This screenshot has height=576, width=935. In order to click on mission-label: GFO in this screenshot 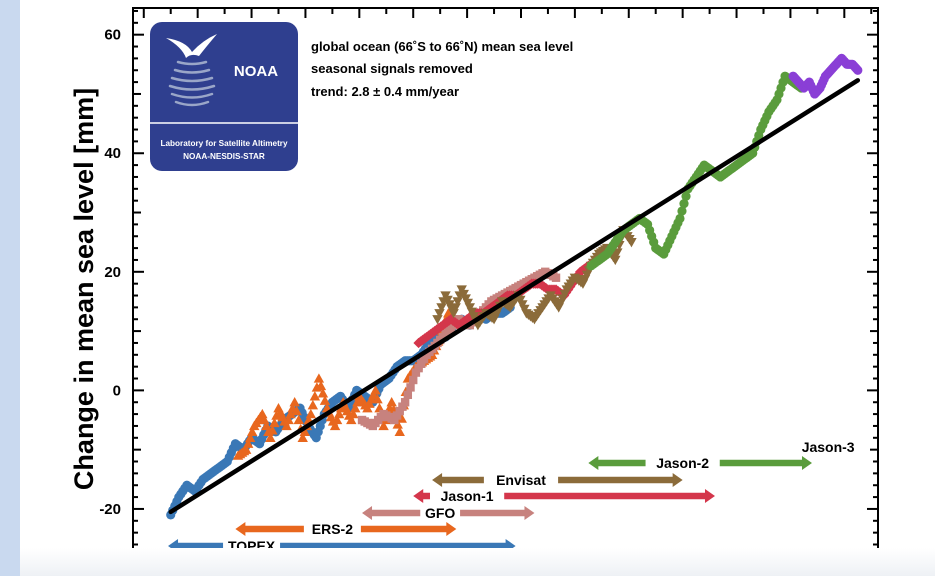, I will do `click(440, 513)`.